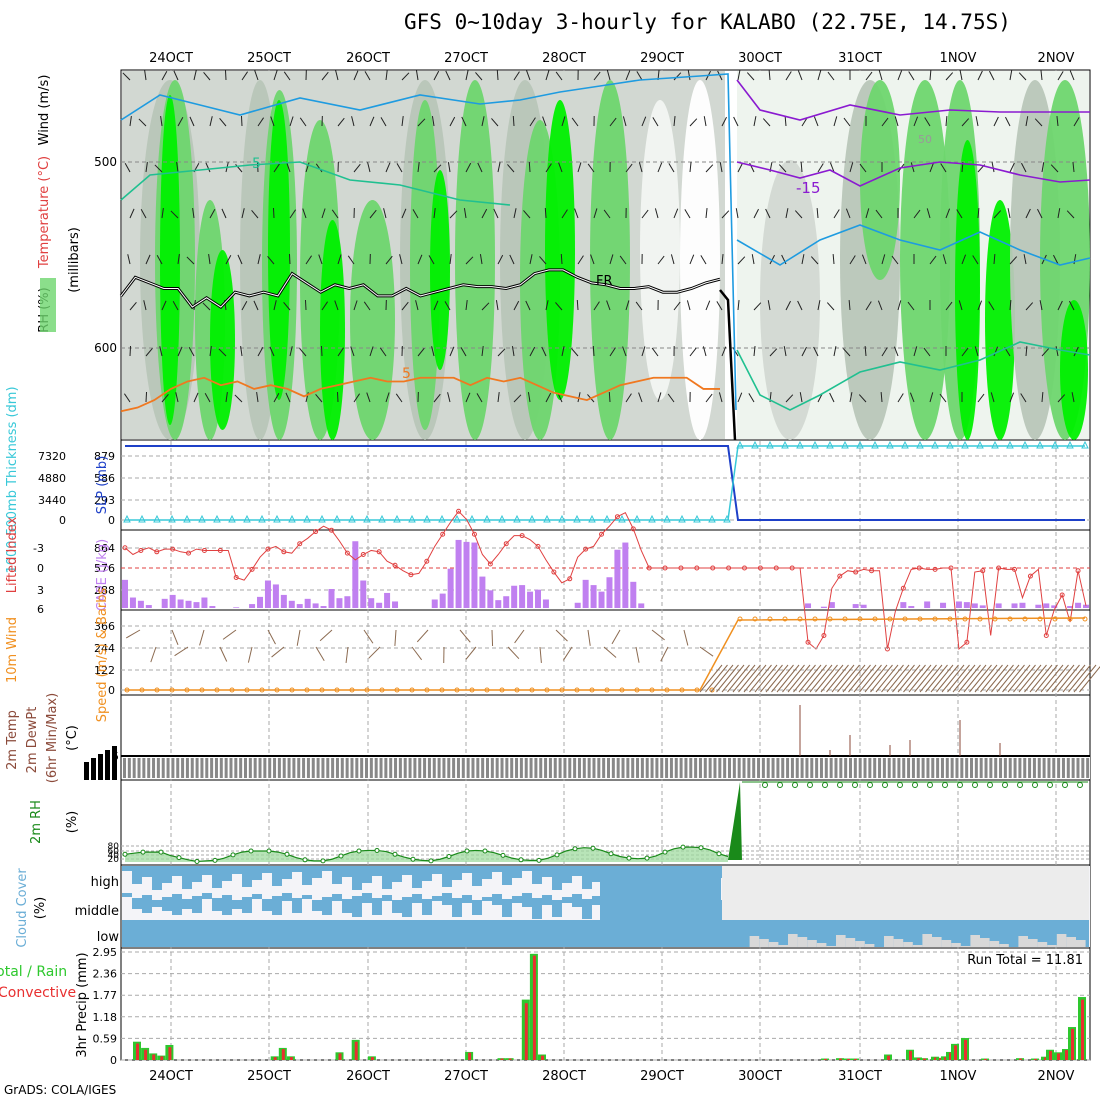 The image size is (1100, 1104). What do you see at coordinates (368, 58) in the screenshot?
I see `date-label-top: 26OCT` at bounding box center [368, 58].